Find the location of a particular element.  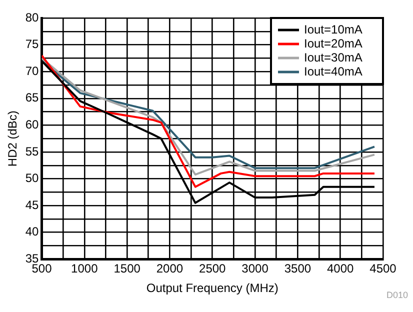

legend-label: Iout=30mA is located at coordinates (333, 57).